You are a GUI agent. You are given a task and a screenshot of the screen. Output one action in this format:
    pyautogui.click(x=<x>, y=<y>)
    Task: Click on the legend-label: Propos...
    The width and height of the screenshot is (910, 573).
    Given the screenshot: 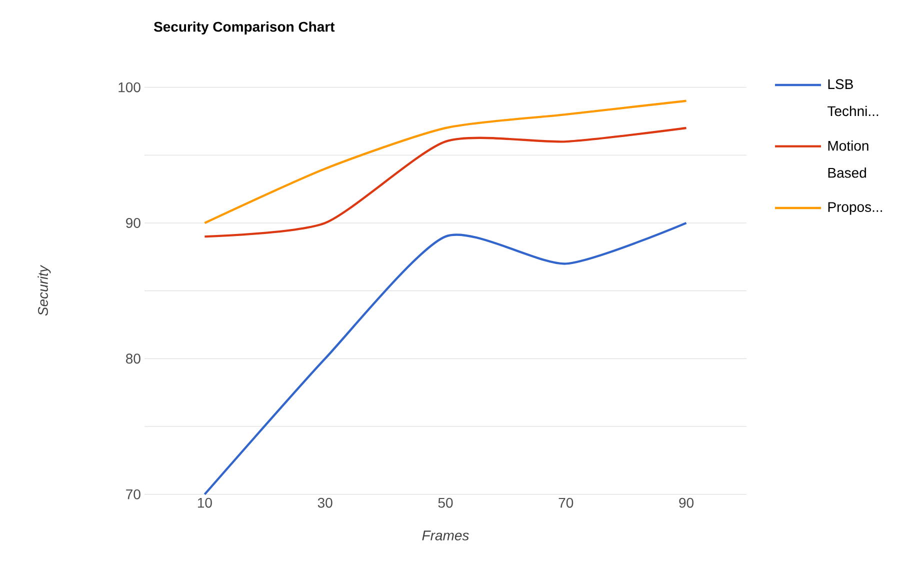 What is the action you would take?
    pyautogui.click(x=855, y=208)
    